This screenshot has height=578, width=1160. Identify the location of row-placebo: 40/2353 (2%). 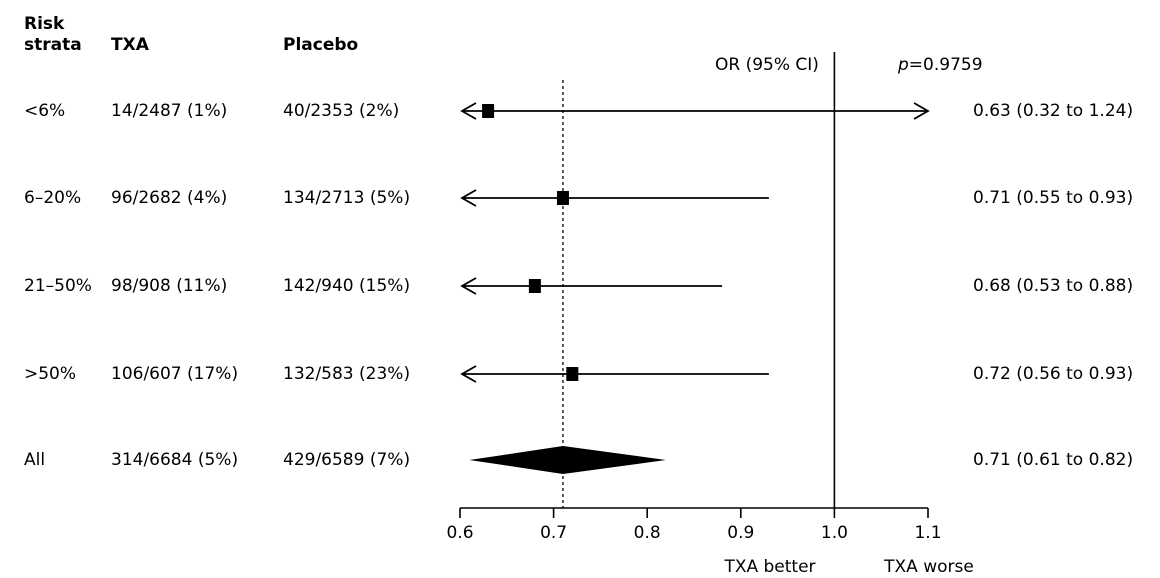
(341, 111).